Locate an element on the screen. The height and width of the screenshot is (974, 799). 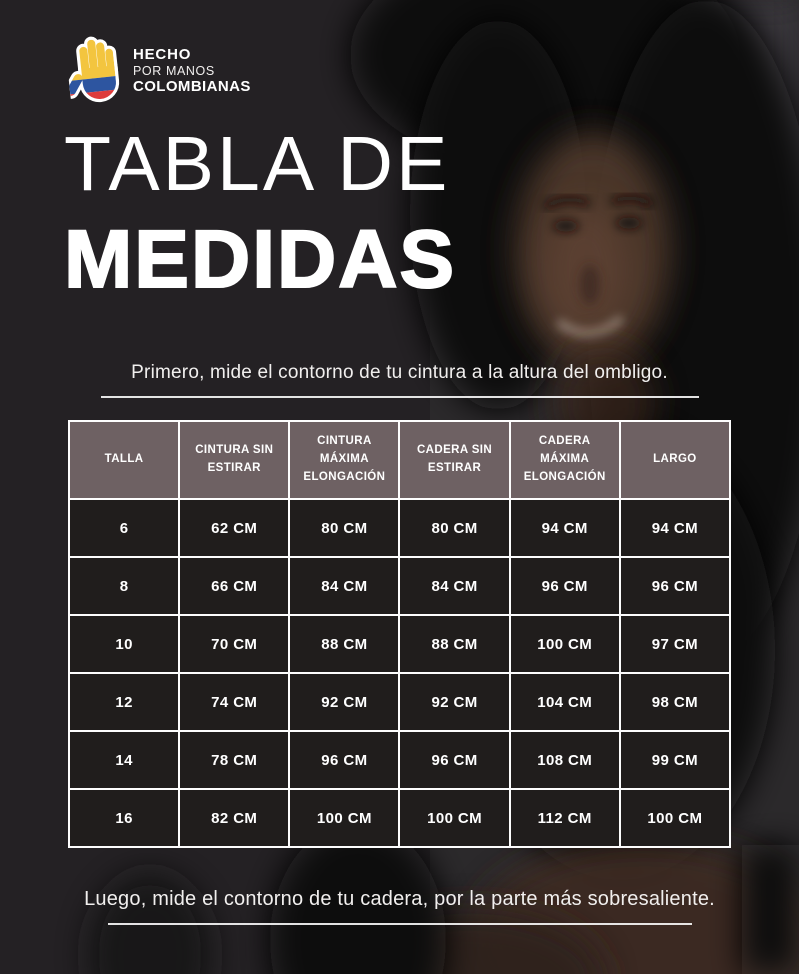
hand-colombian-flag-icon is located at coordinates (92, 69).